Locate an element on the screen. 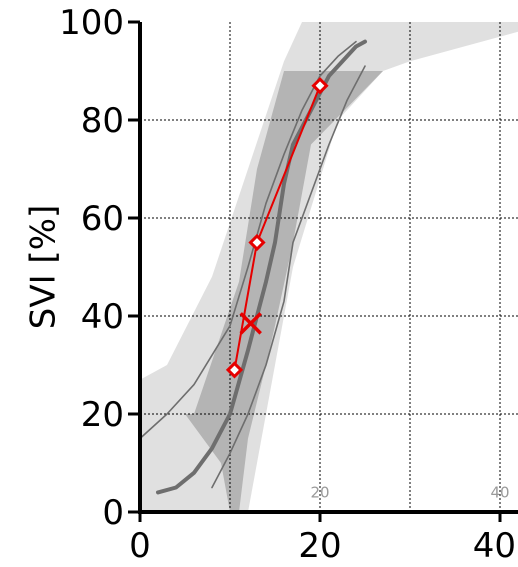 The image size is (518, 567). y-tick-label: 0 is located at coordinates (113, 513).